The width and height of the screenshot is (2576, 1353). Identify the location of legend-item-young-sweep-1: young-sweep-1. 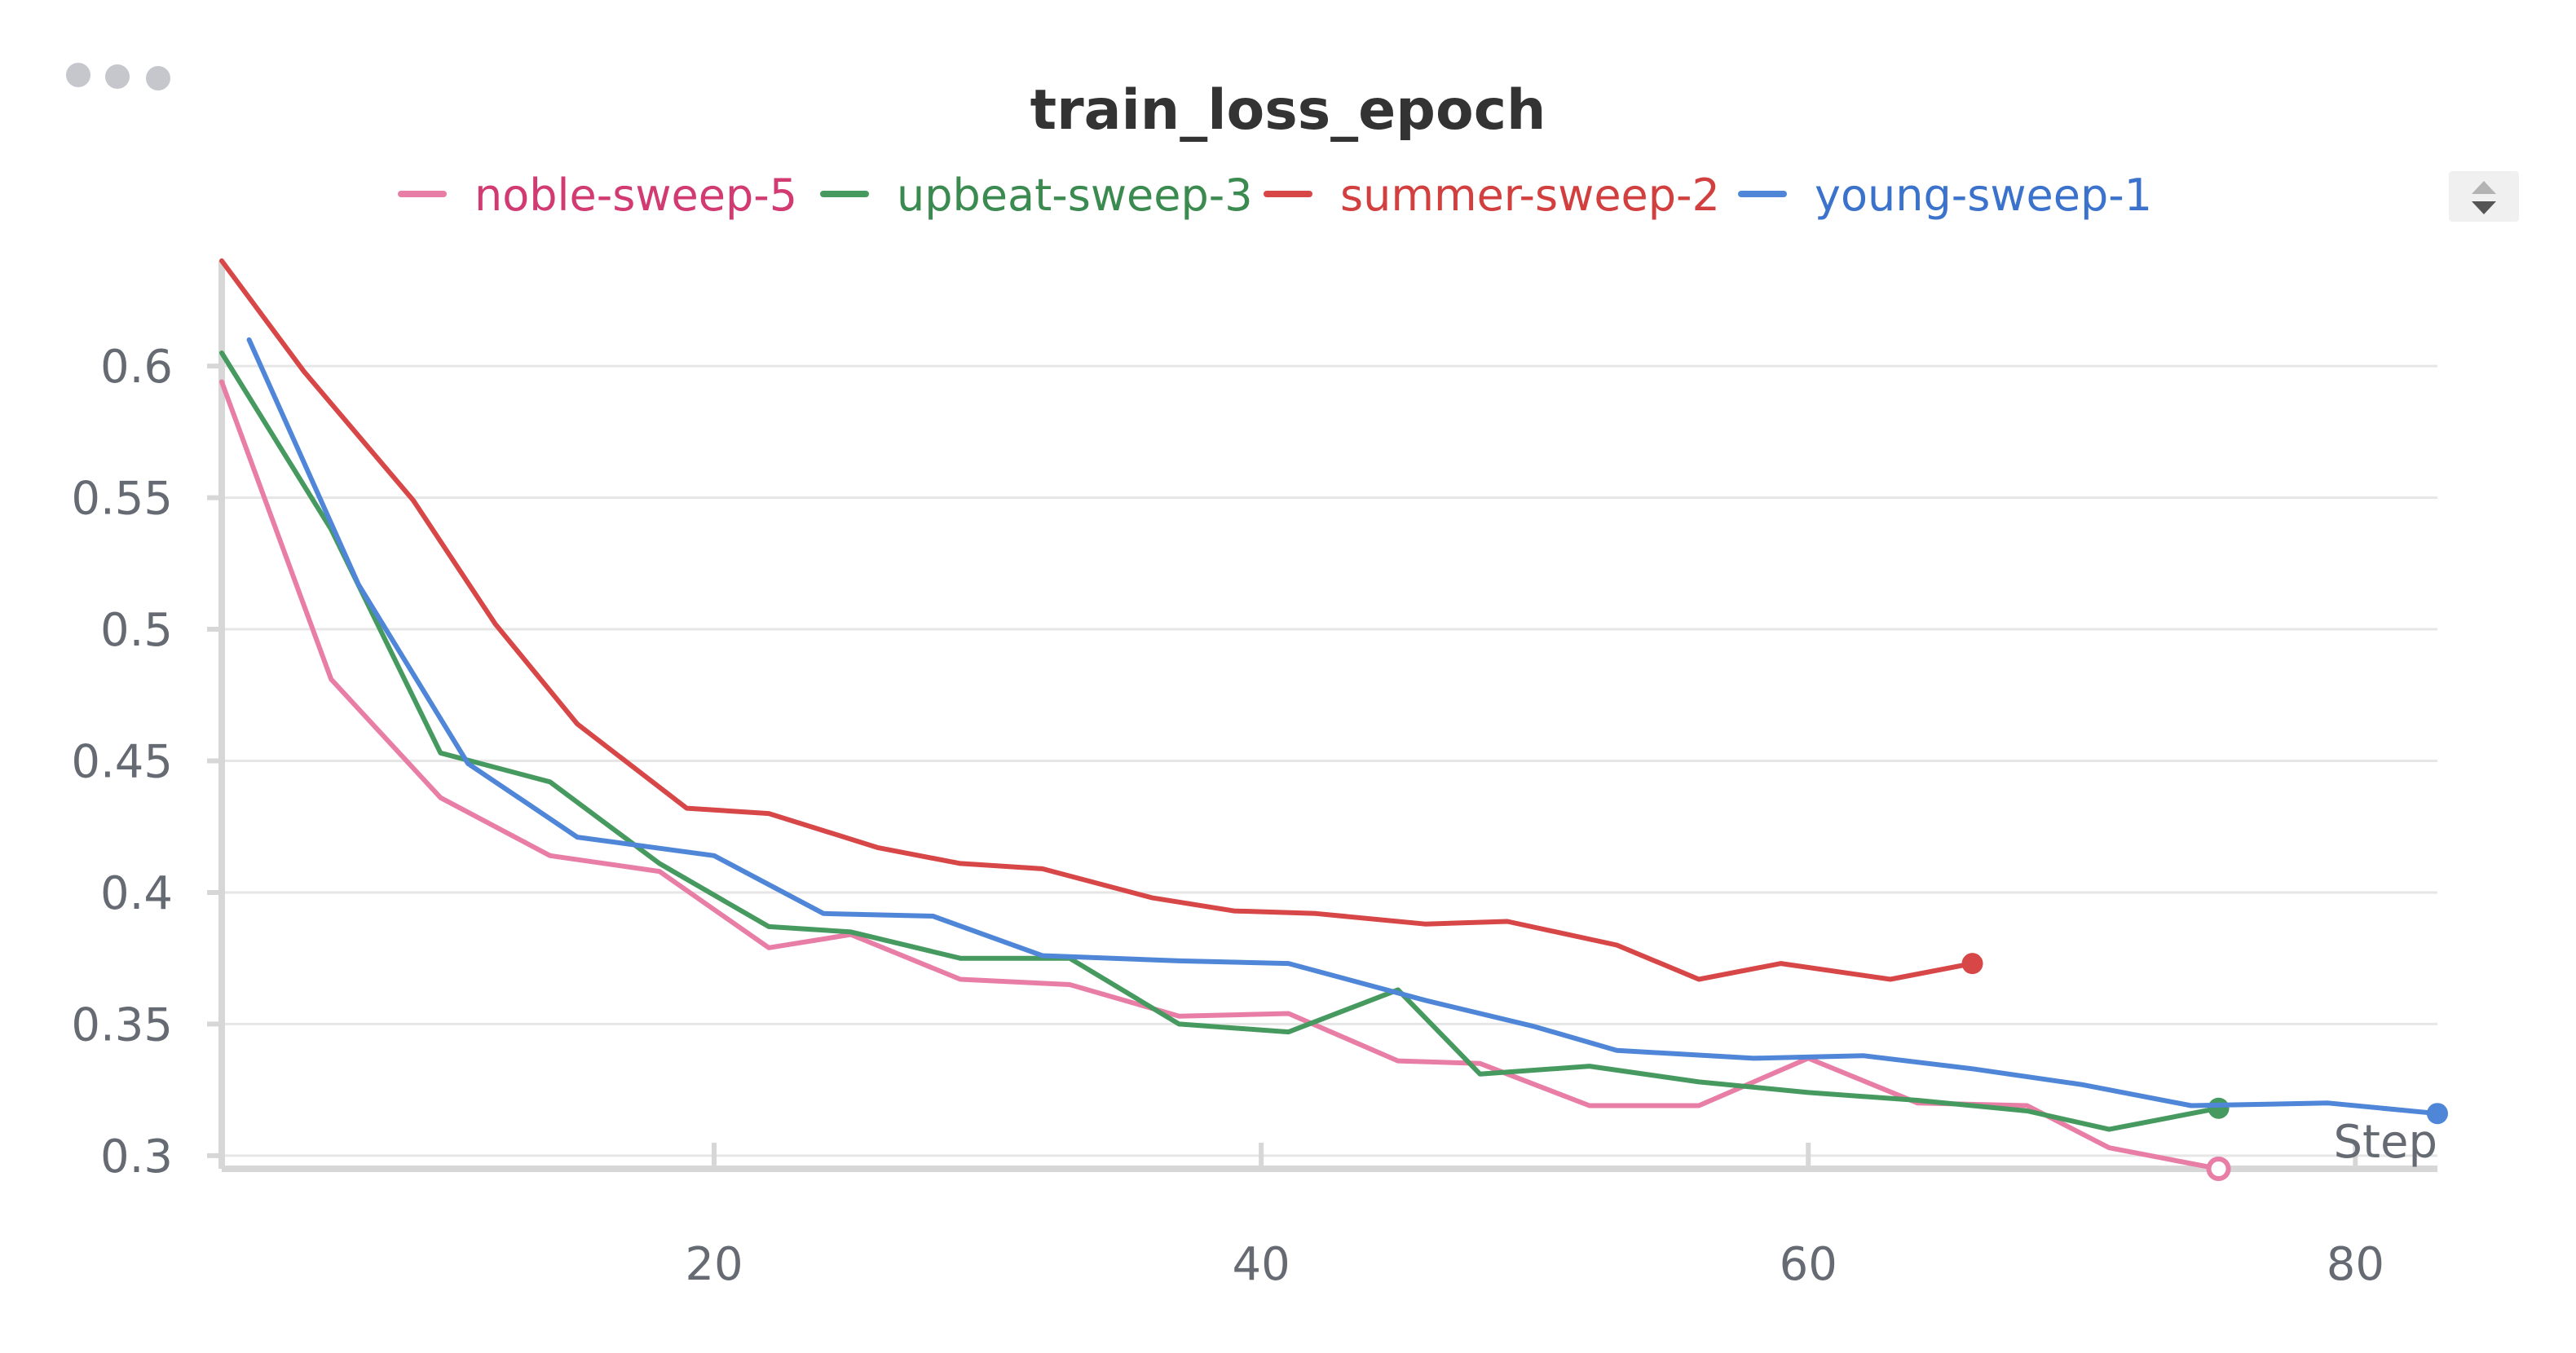
(1945, 195).